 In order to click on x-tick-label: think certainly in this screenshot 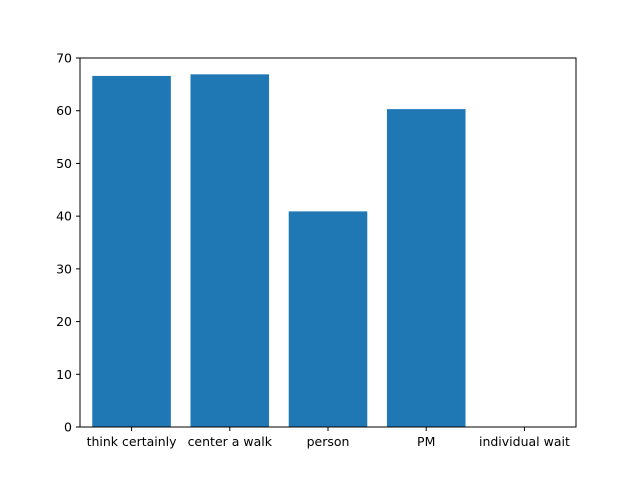, I will do `click(132, 441)`.